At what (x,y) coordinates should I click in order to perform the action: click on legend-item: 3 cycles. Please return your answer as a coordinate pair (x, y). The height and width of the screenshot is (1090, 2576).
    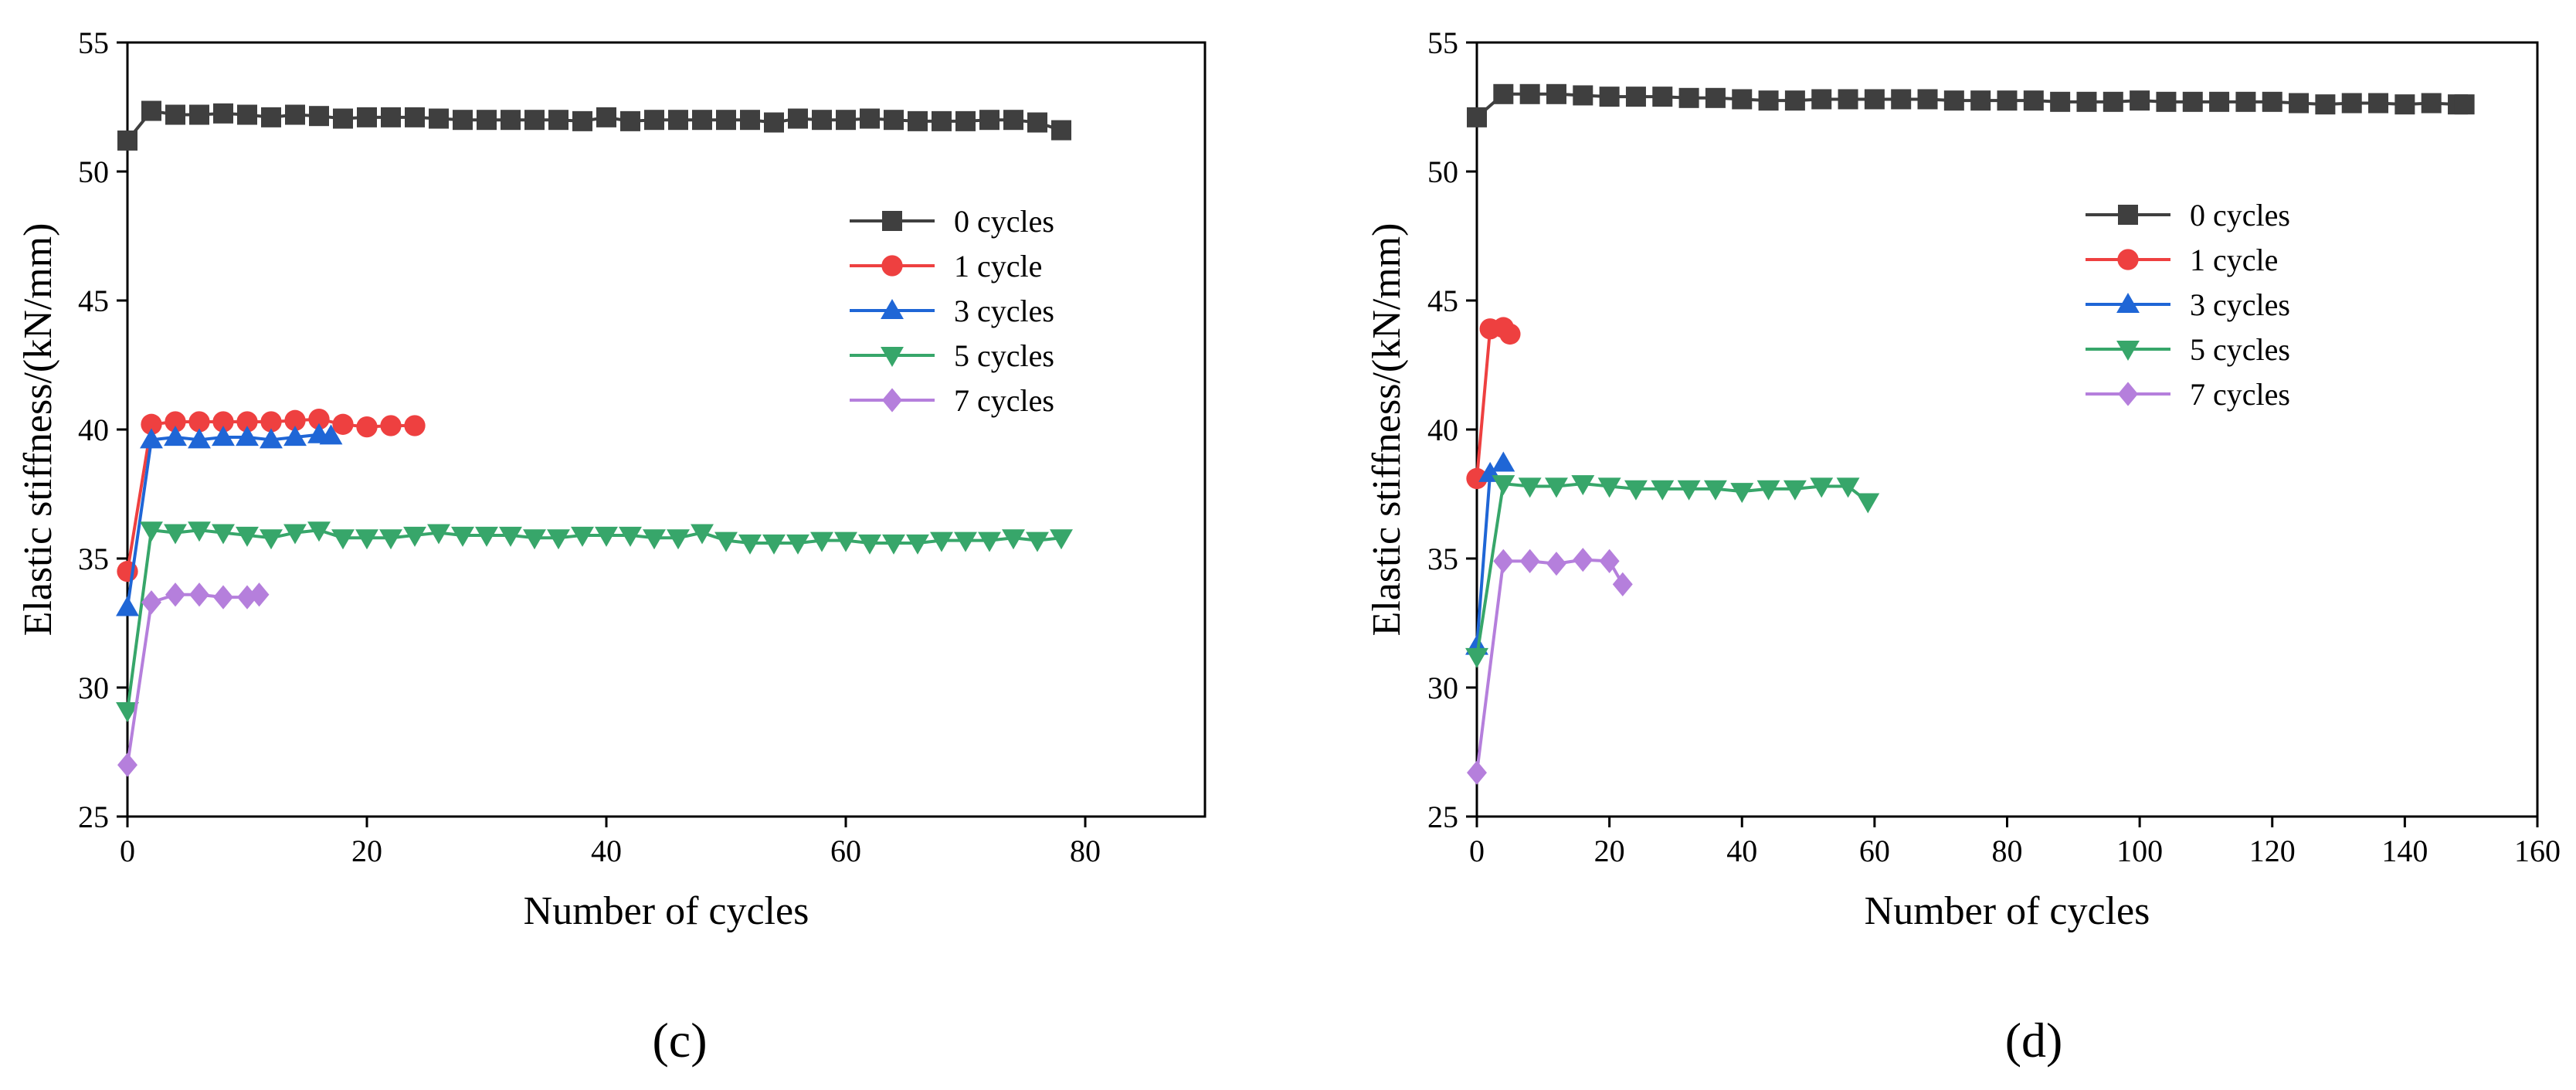
    Looking at the image, I should click on (952, 311).